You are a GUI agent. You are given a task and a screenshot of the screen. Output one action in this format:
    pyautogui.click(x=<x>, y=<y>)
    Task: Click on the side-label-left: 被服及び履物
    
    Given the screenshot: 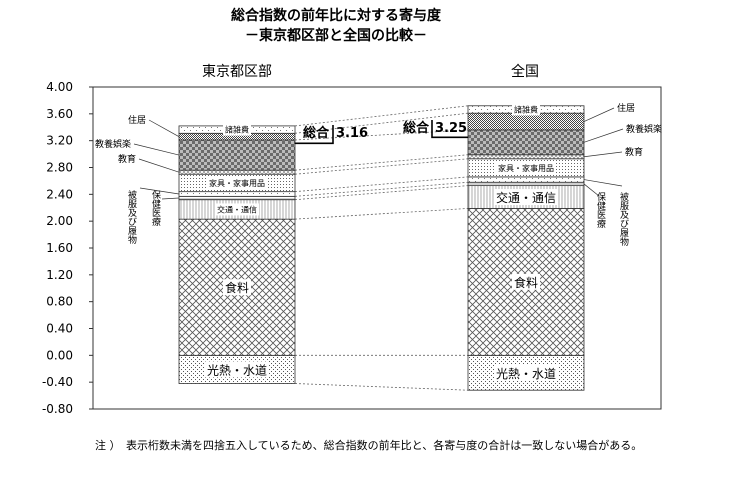 What is the action you would take?
    pyautogui.click(x=131, y=217)
    